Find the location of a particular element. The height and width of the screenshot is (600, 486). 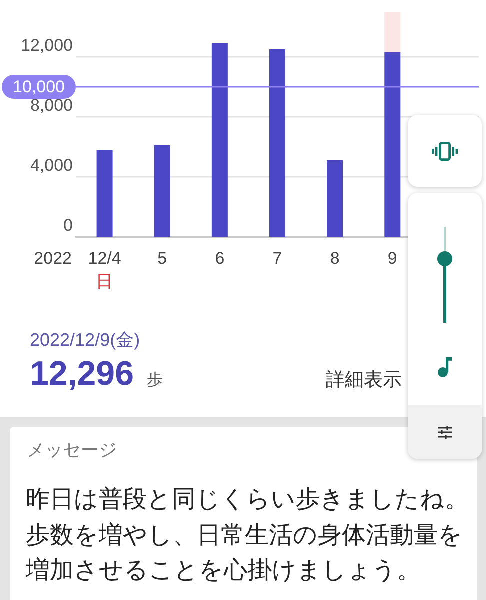

x-tick-label: 12/4 is located at coordinates (105, 258).